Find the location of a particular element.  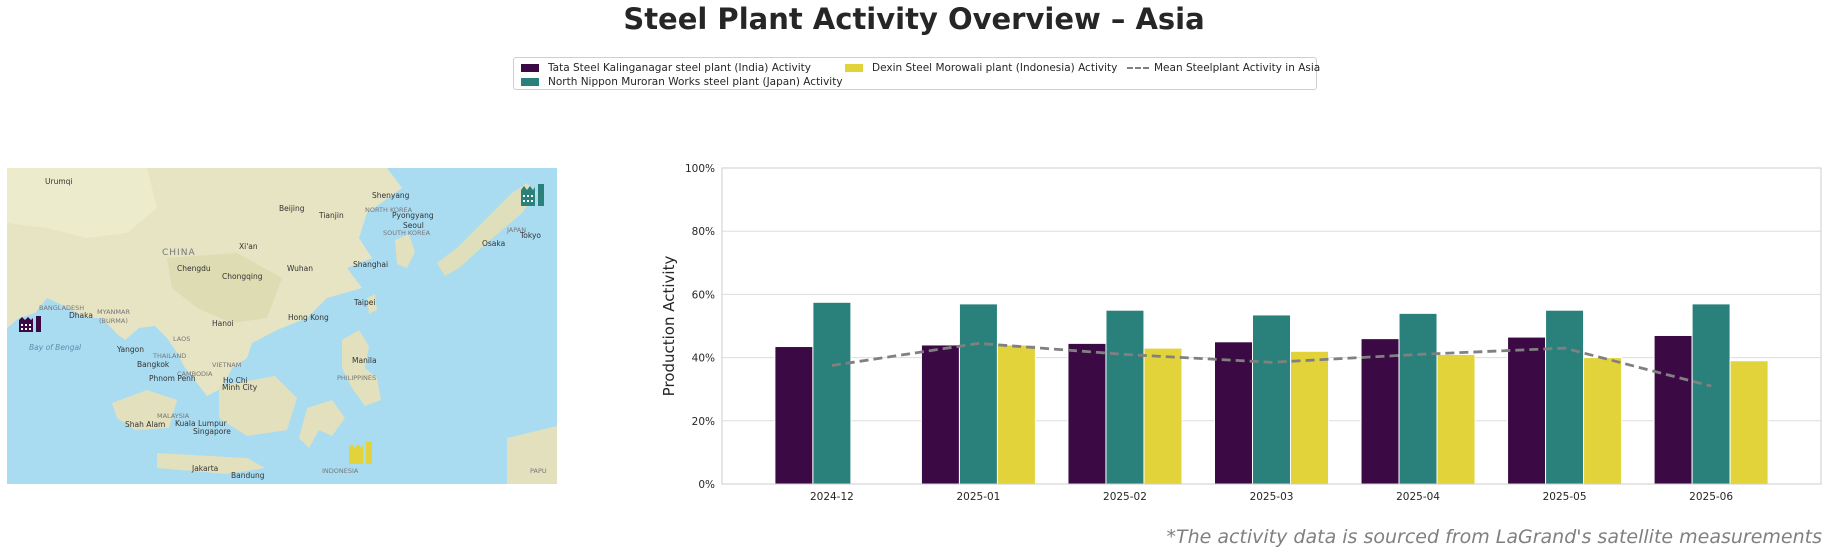

chart-title: Steel Plant Activity Overview – Asia is located at coordinates (914, 19).